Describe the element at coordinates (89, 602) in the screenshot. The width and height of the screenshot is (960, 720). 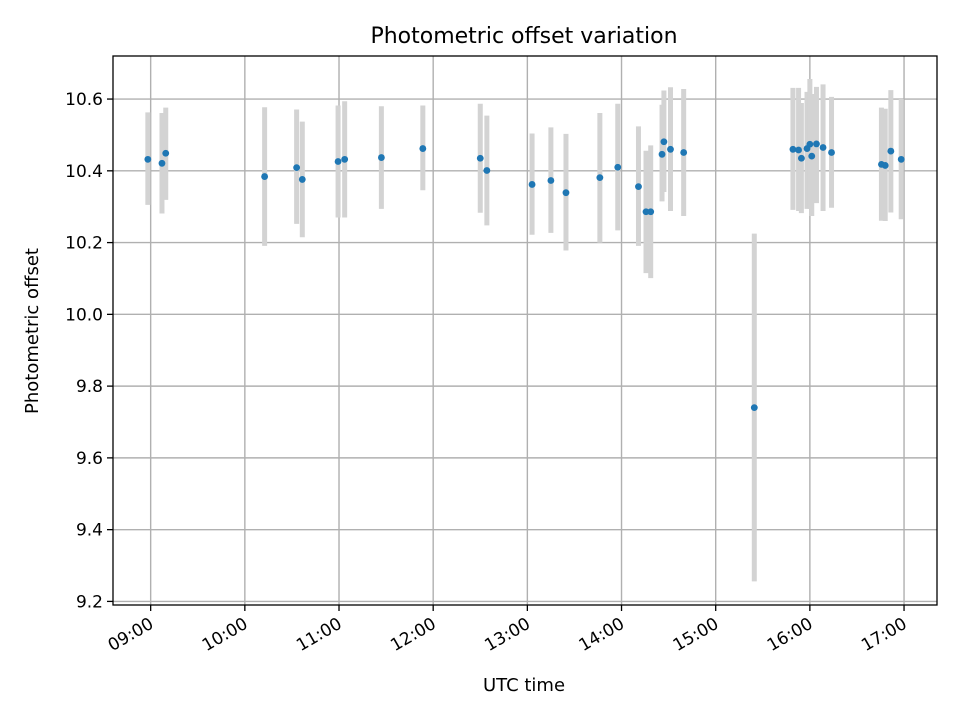
I see `y-tick-label: 9.2` at that location.